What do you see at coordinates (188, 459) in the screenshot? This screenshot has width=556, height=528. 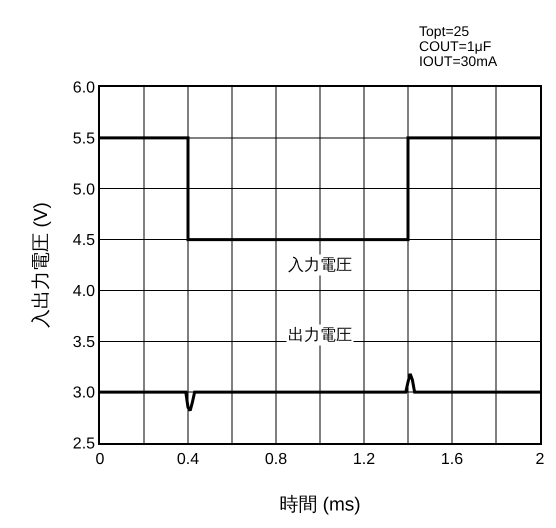 I see `x-tick-label: 0.4` at bounding box center [188, 459].